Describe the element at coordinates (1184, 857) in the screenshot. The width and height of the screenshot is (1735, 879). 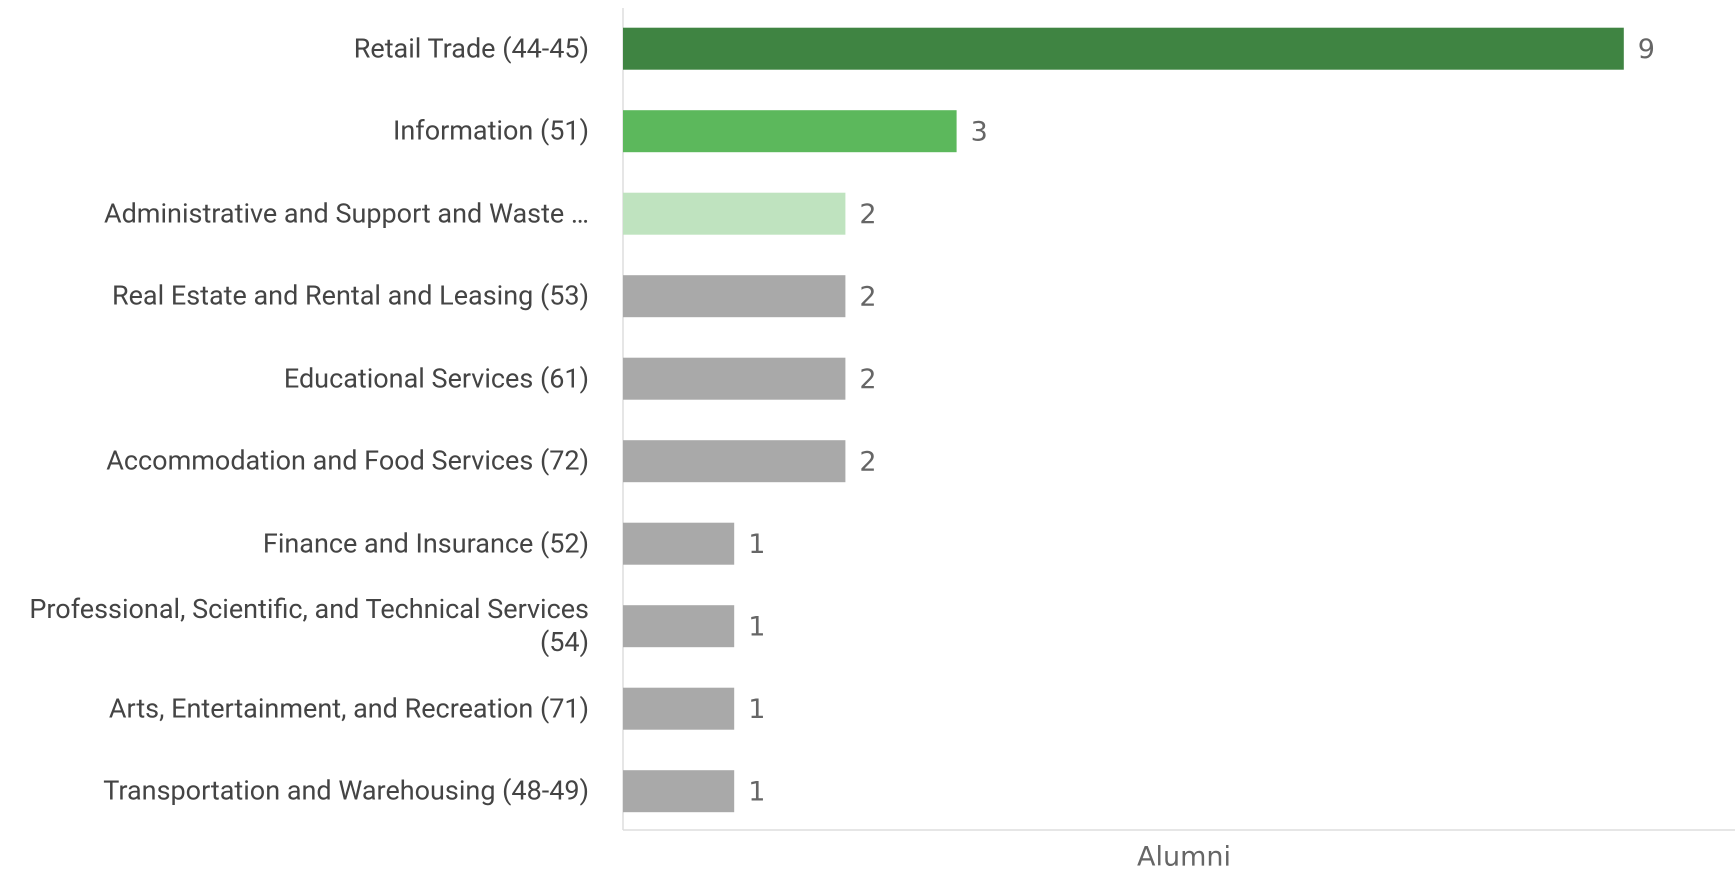
I see `x-axis-label: Alumni` at that location.